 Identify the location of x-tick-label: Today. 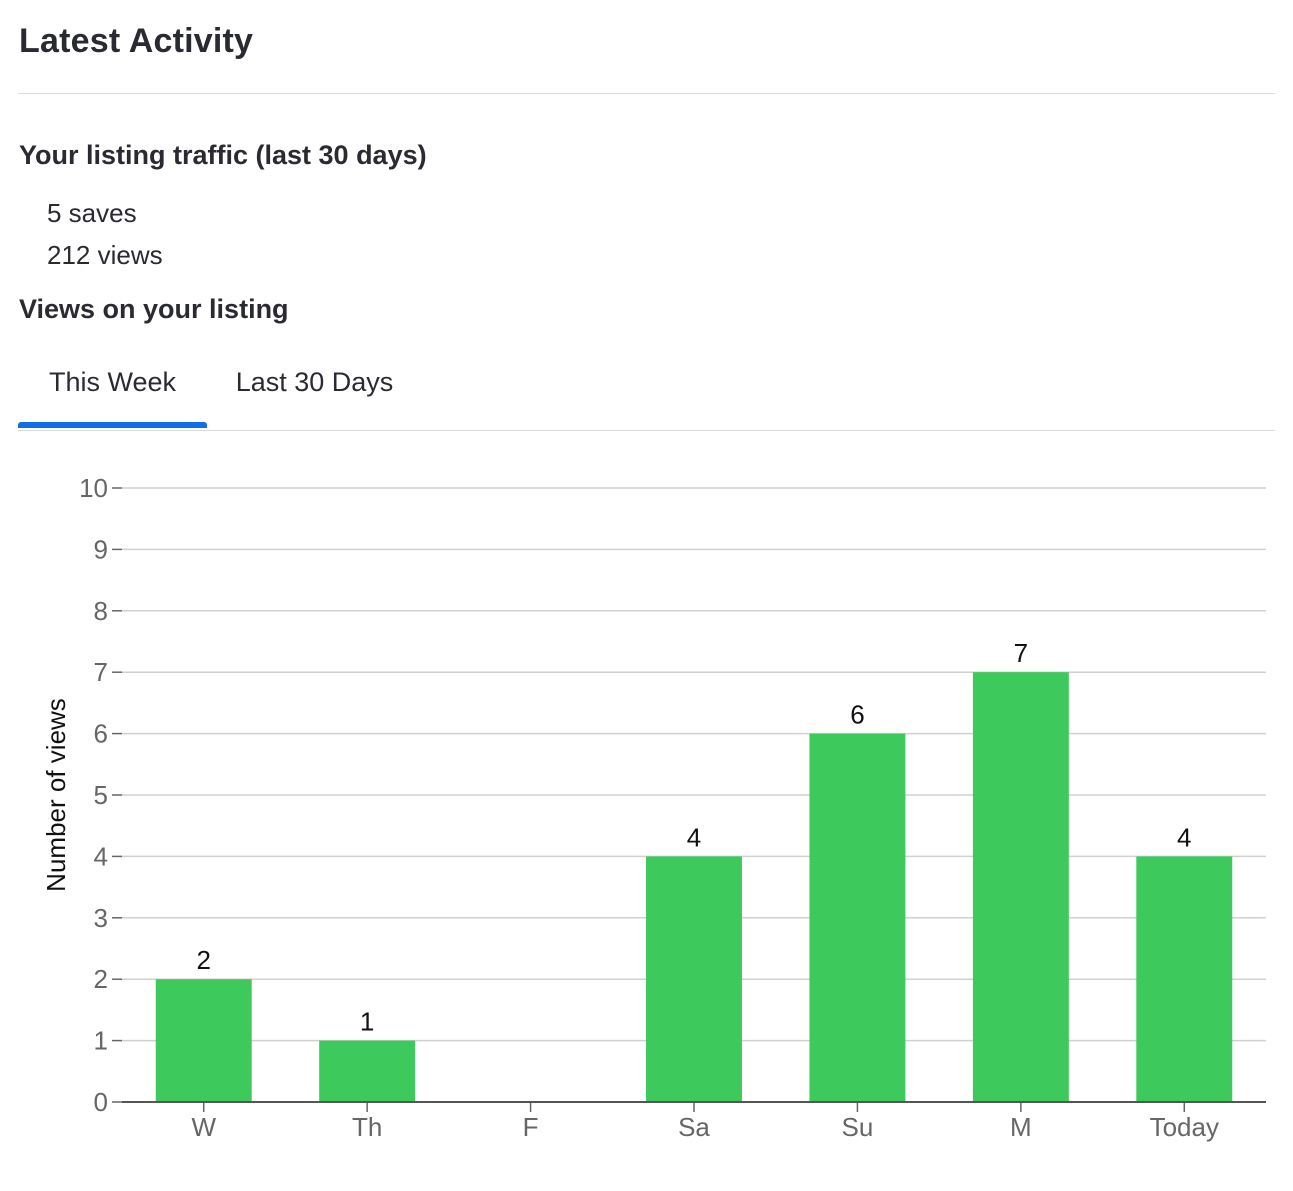
(1184, 1127).